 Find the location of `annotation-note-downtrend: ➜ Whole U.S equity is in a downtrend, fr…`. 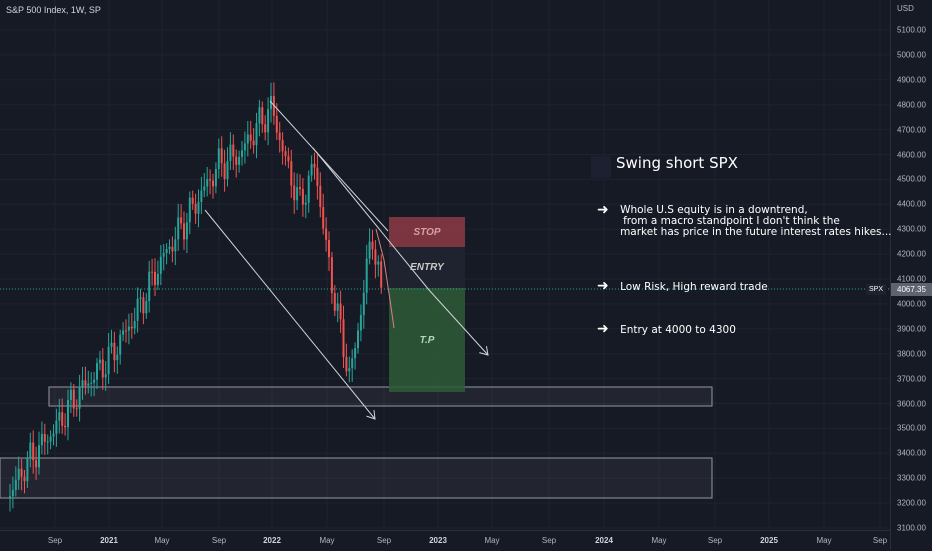

annotation-note-downtrend: ➜ Whole U.S equity is in a downtrend, fr… is located at coordinates (744, 220).